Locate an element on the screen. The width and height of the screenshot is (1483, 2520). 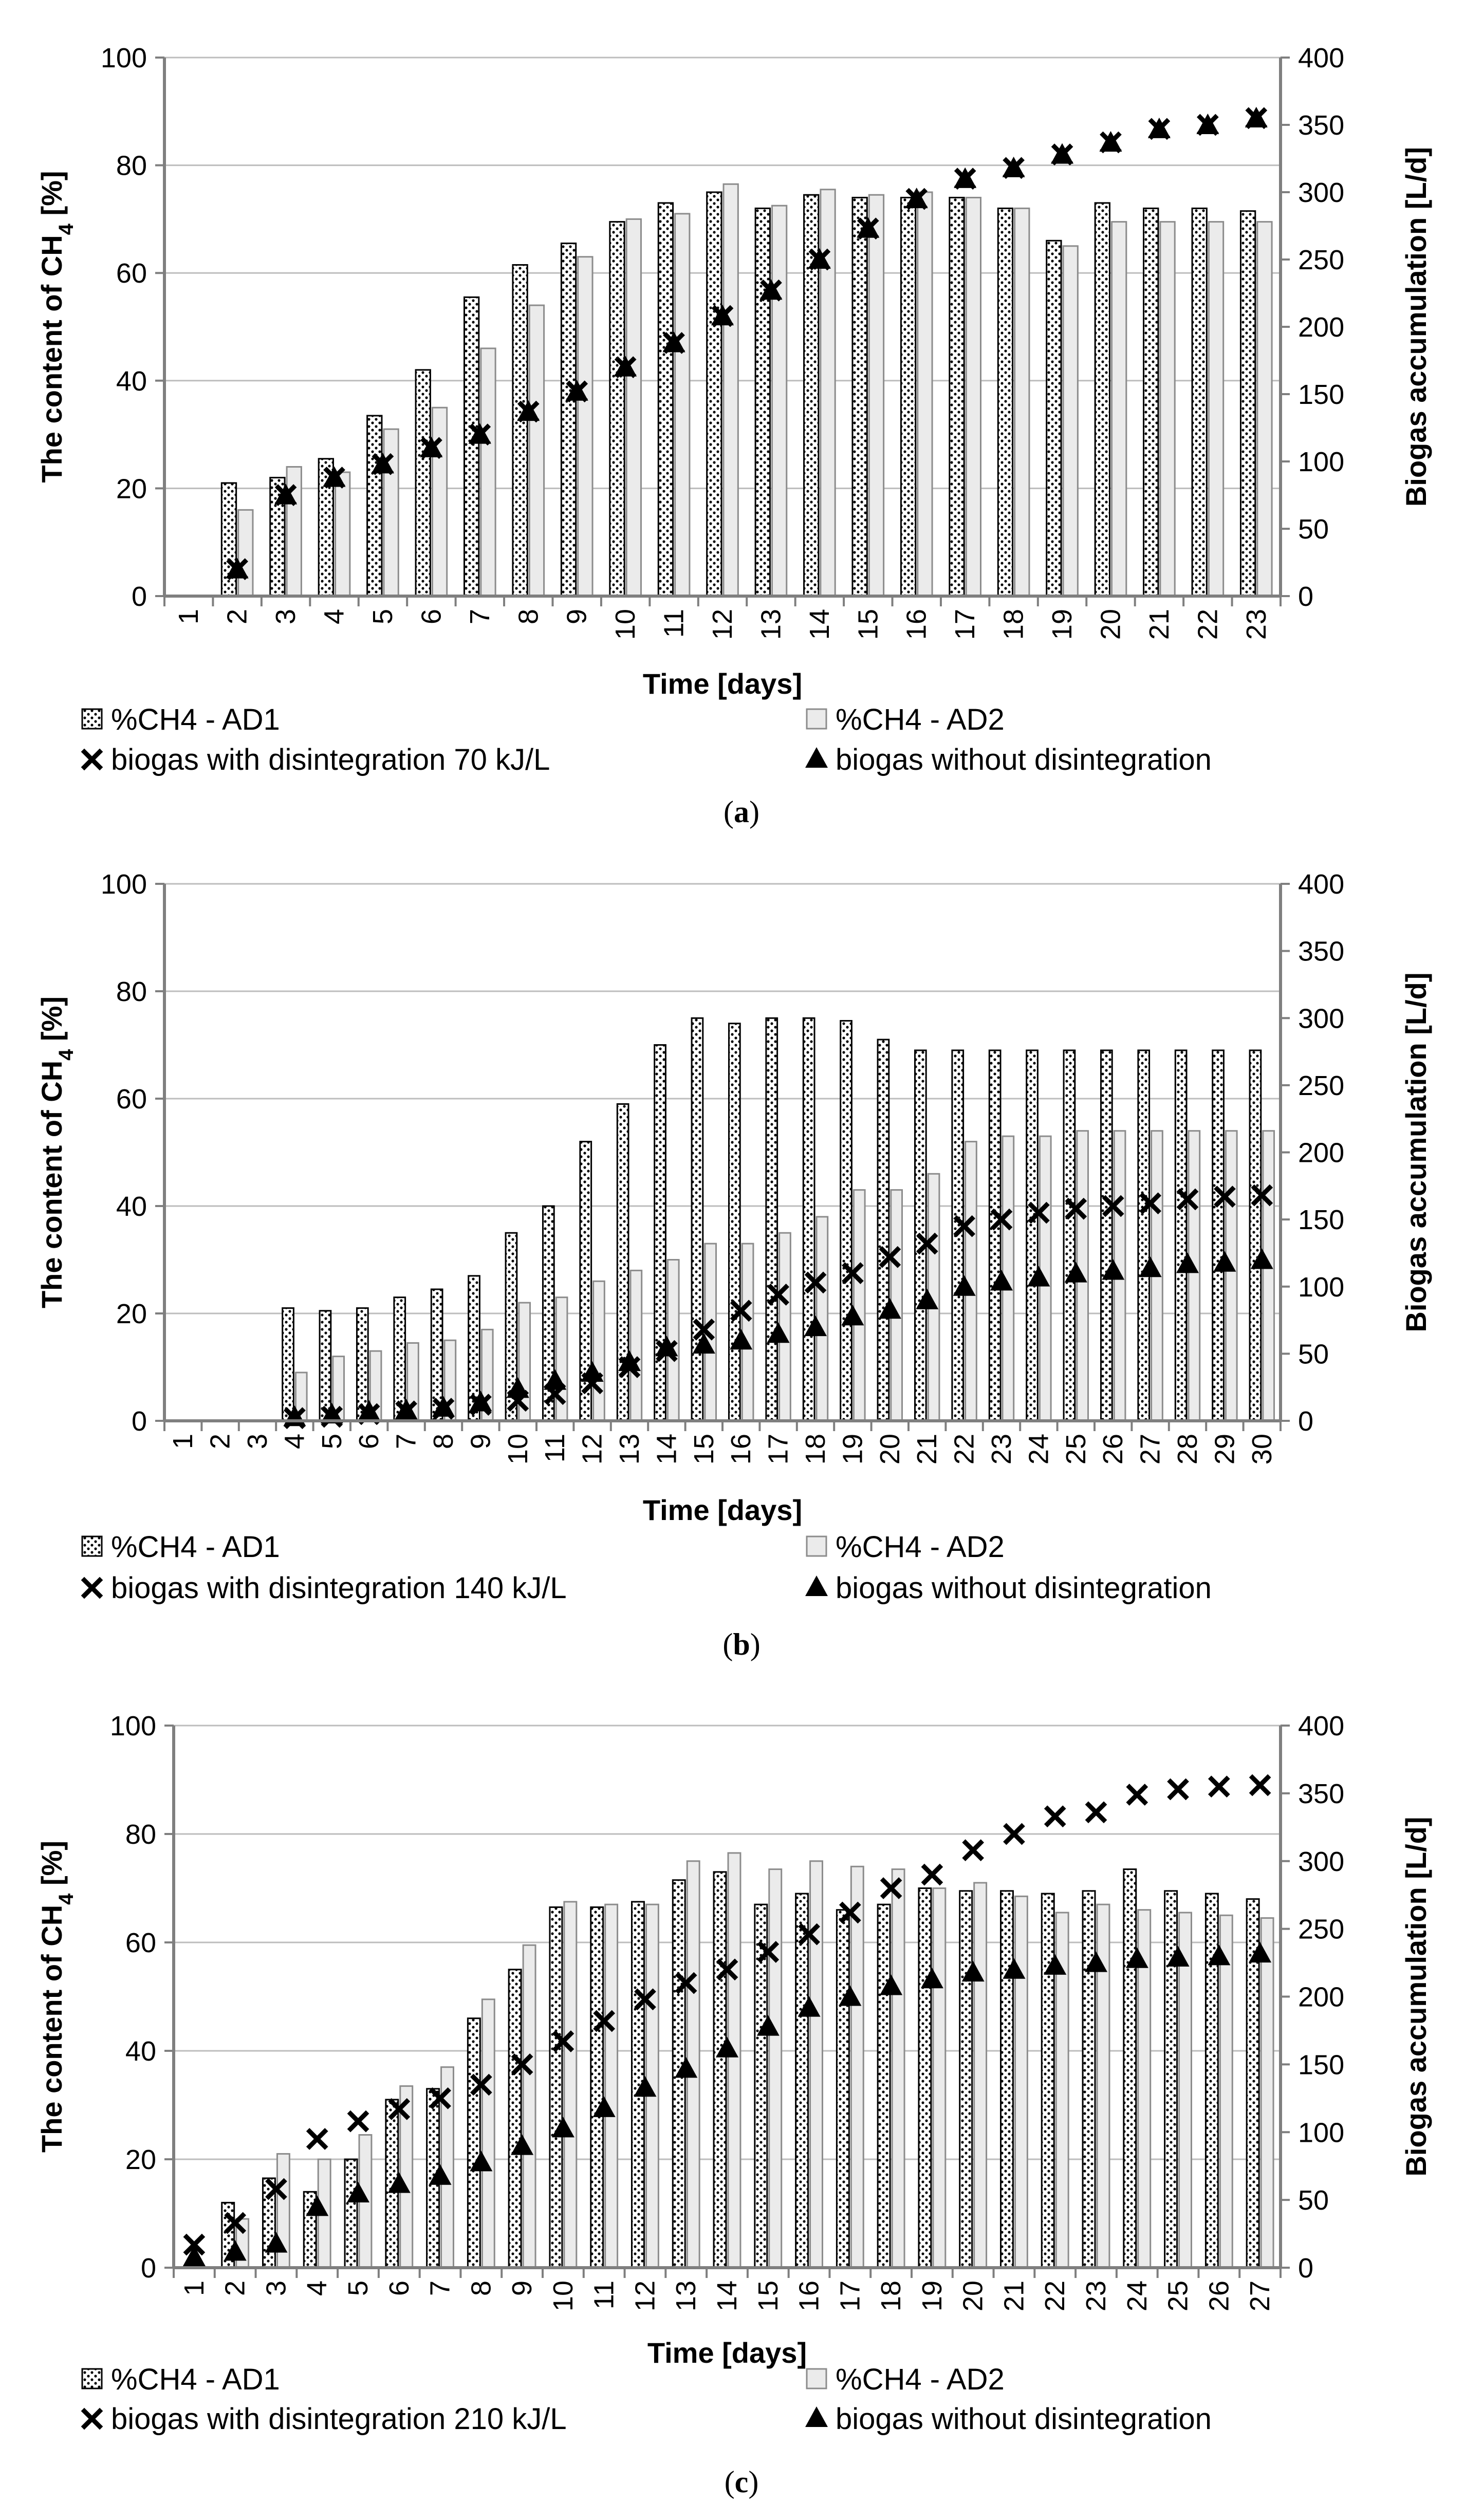
y-right-tick-label: 400 is located at coordinates (1321, 58).